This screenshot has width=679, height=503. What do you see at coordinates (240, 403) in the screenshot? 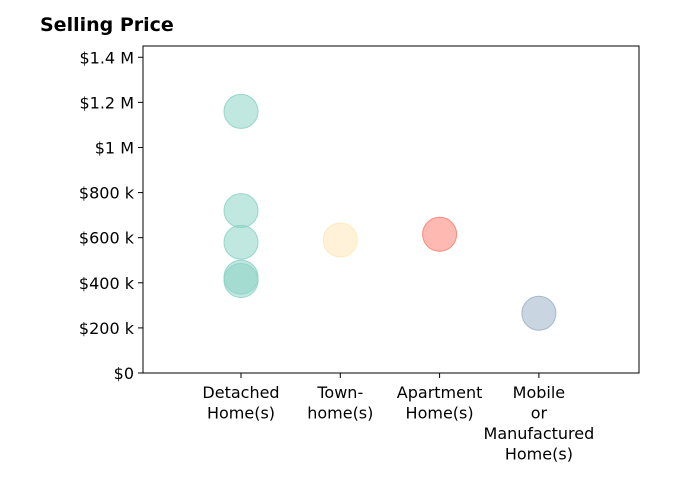
I see `x-tick-label: Detached Home(s)` at bounding box center [240, 403].